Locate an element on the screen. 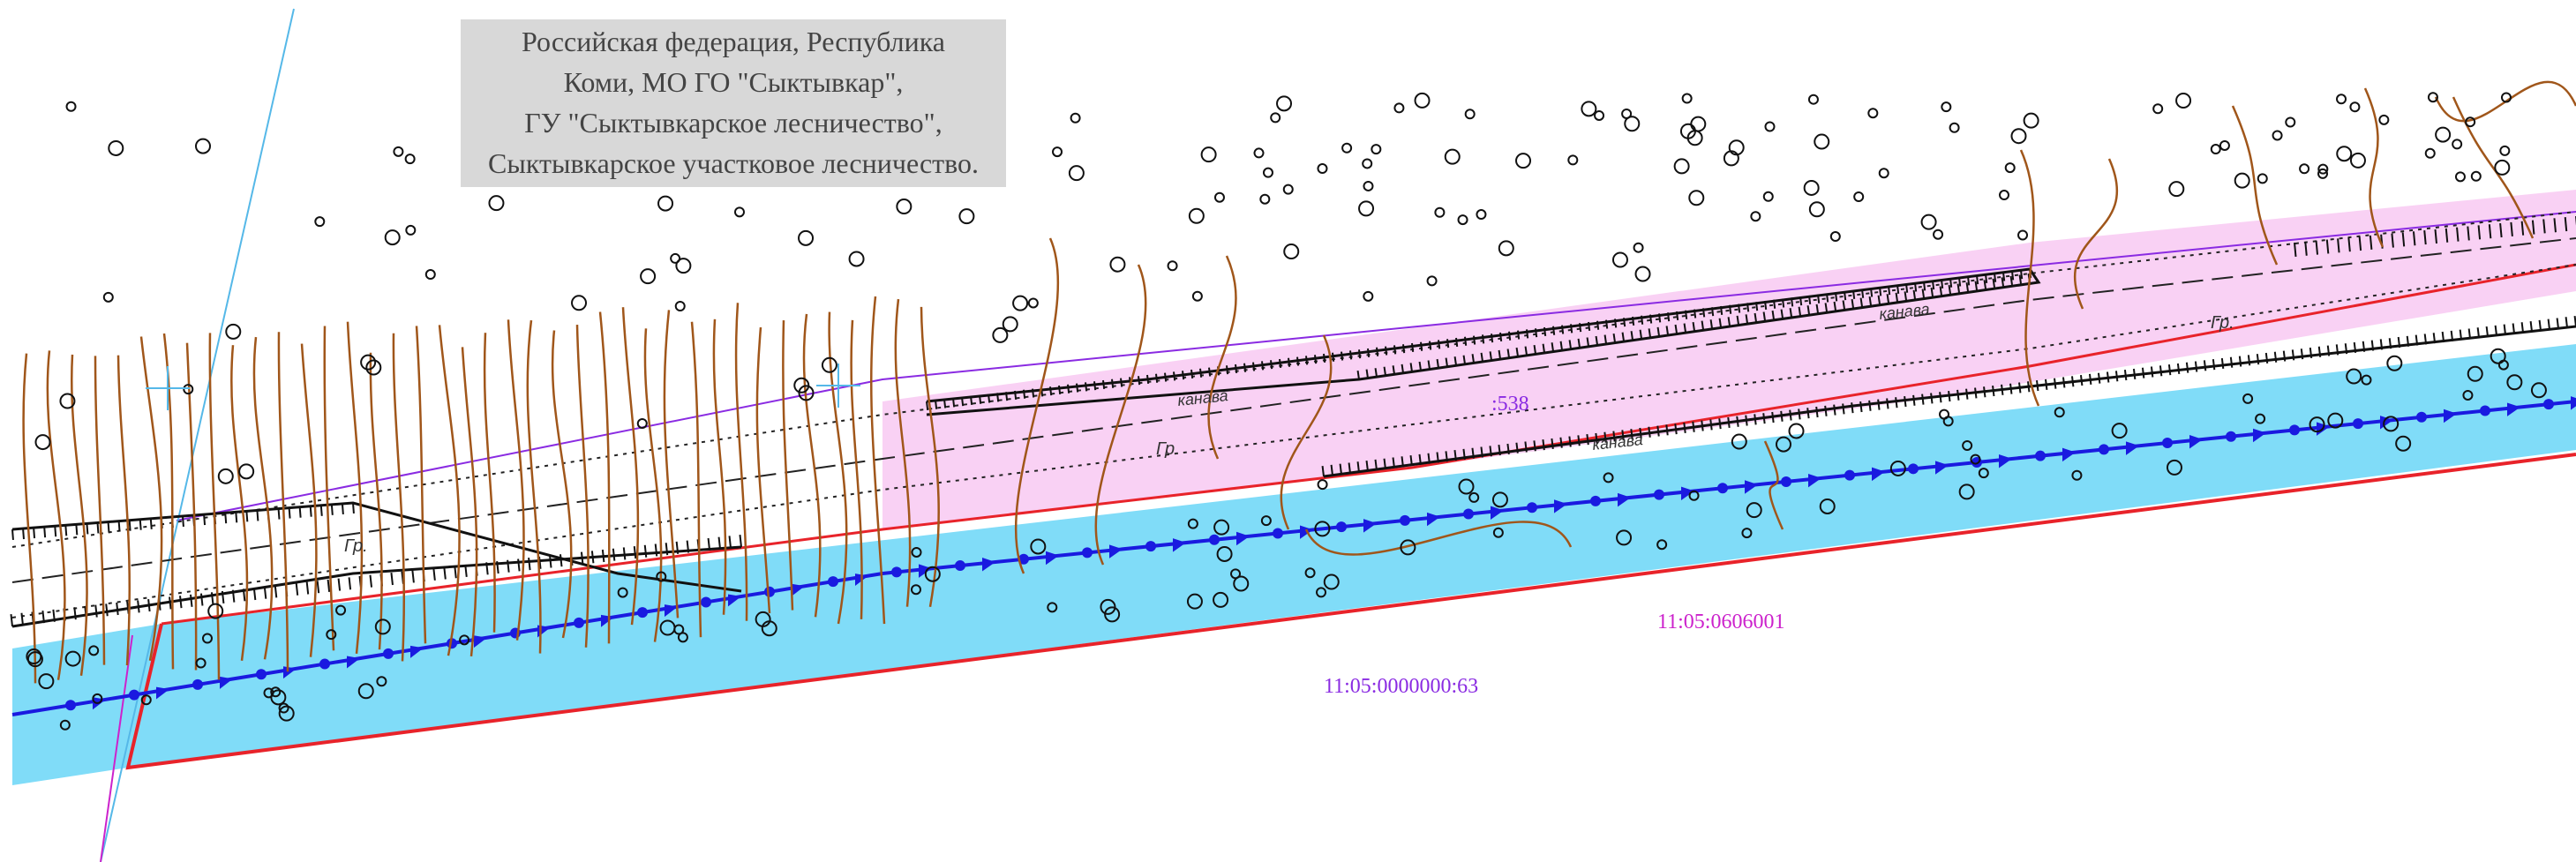  info-line: Российская федерация, Республика is located at coordinates (733, 41).